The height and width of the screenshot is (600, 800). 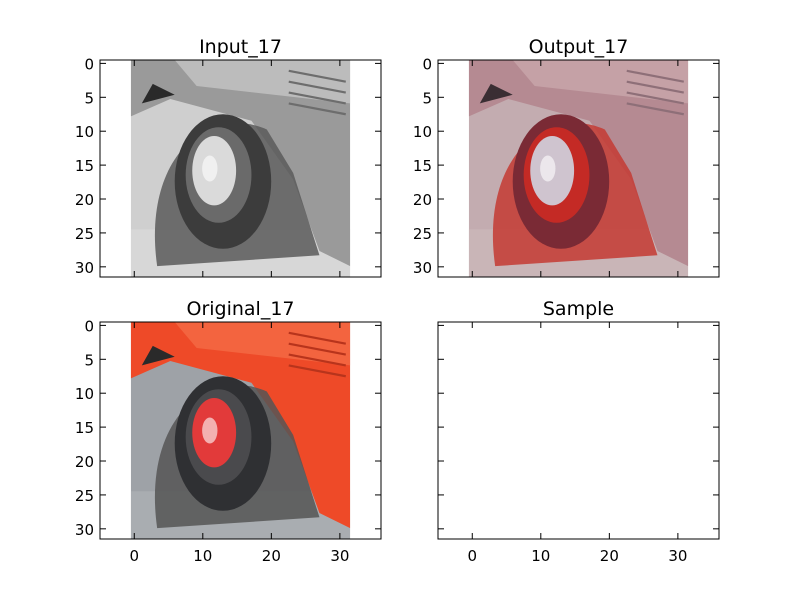 What do you see at coordinates (240, 309) in the screenshot?
I see `subplot-title: Original_17` at bounding box center [240, 309].